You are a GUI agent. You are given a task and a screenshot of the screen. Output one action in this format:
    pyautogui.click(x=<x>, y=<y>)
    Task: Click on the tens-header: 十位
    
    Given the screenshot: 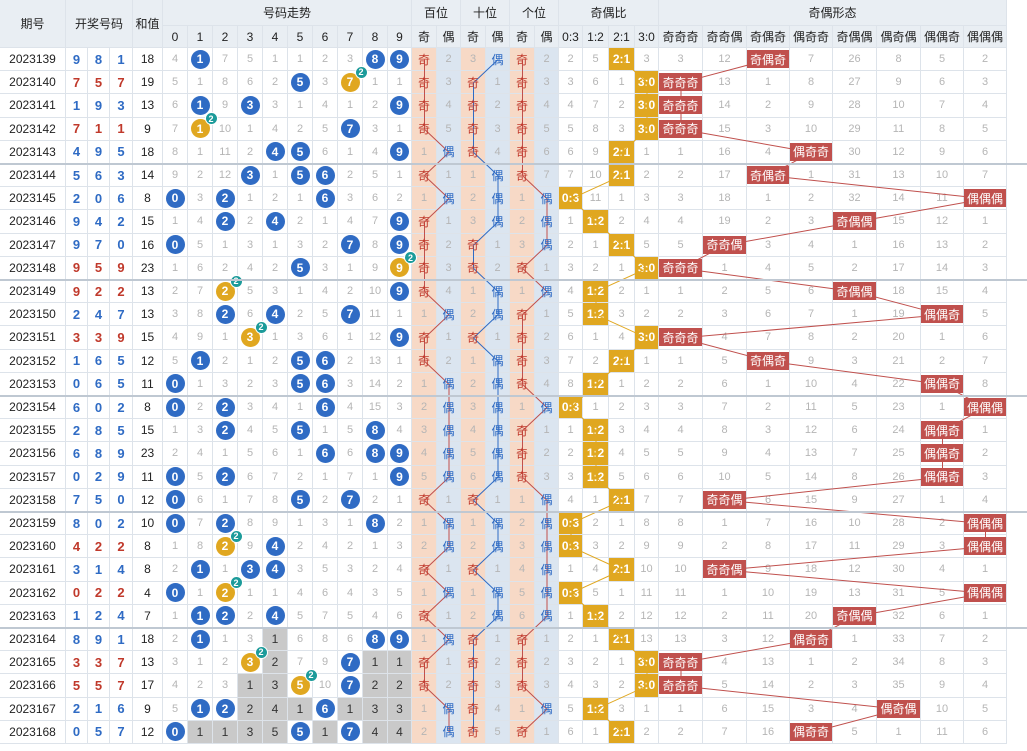 What is the action you would take?
    pyautogui.click(x=485, y=13)
    